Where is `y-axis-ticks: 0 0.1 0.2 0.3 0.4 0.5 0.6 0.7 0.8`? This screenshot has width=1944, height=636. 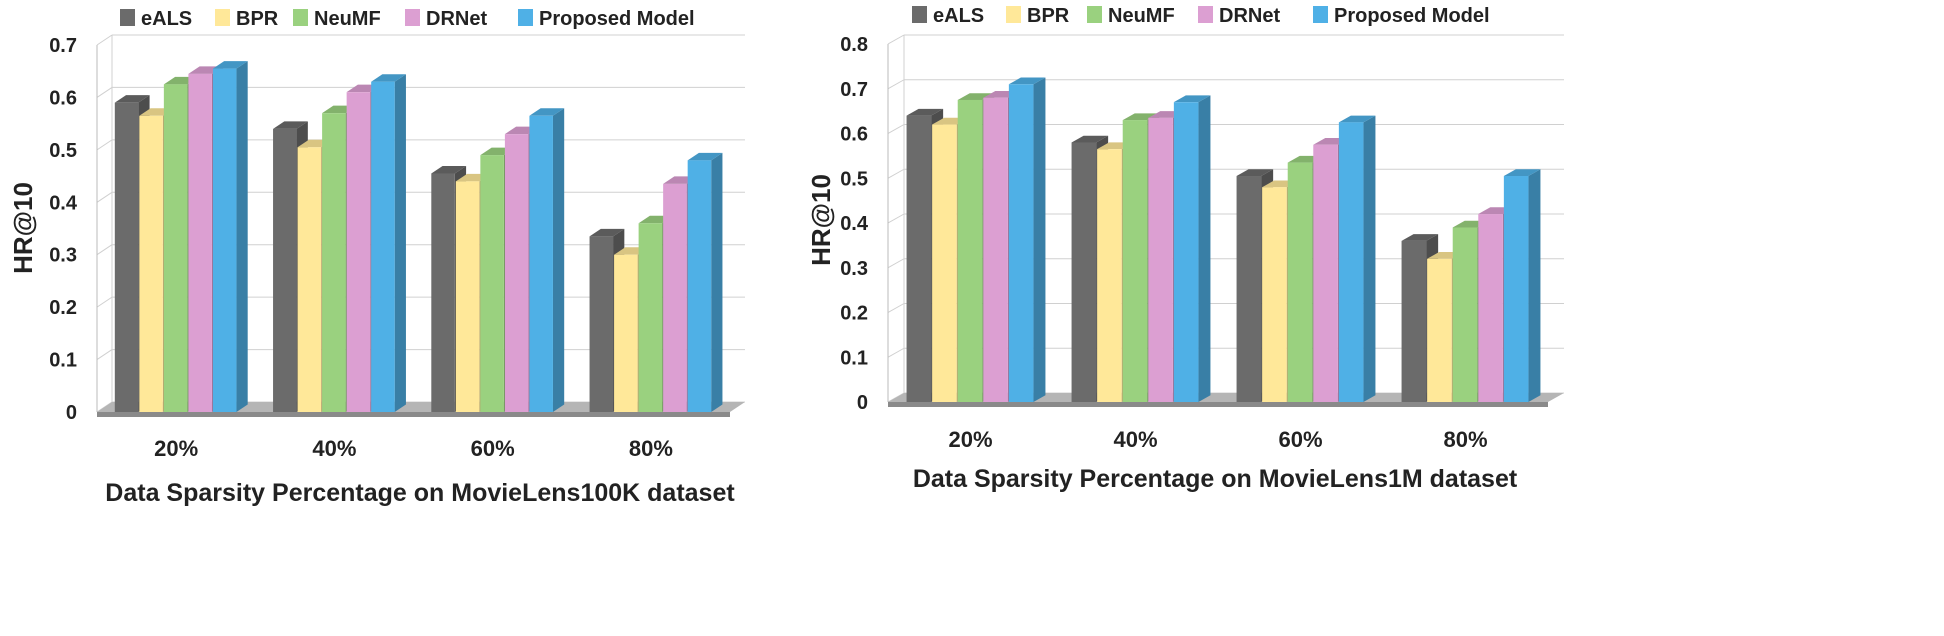 y-axis-ticks: 0 0.1 0.2 0.3 0.4 0.5 0.6 0.7 0.8 is located at coordinates (854, 224).